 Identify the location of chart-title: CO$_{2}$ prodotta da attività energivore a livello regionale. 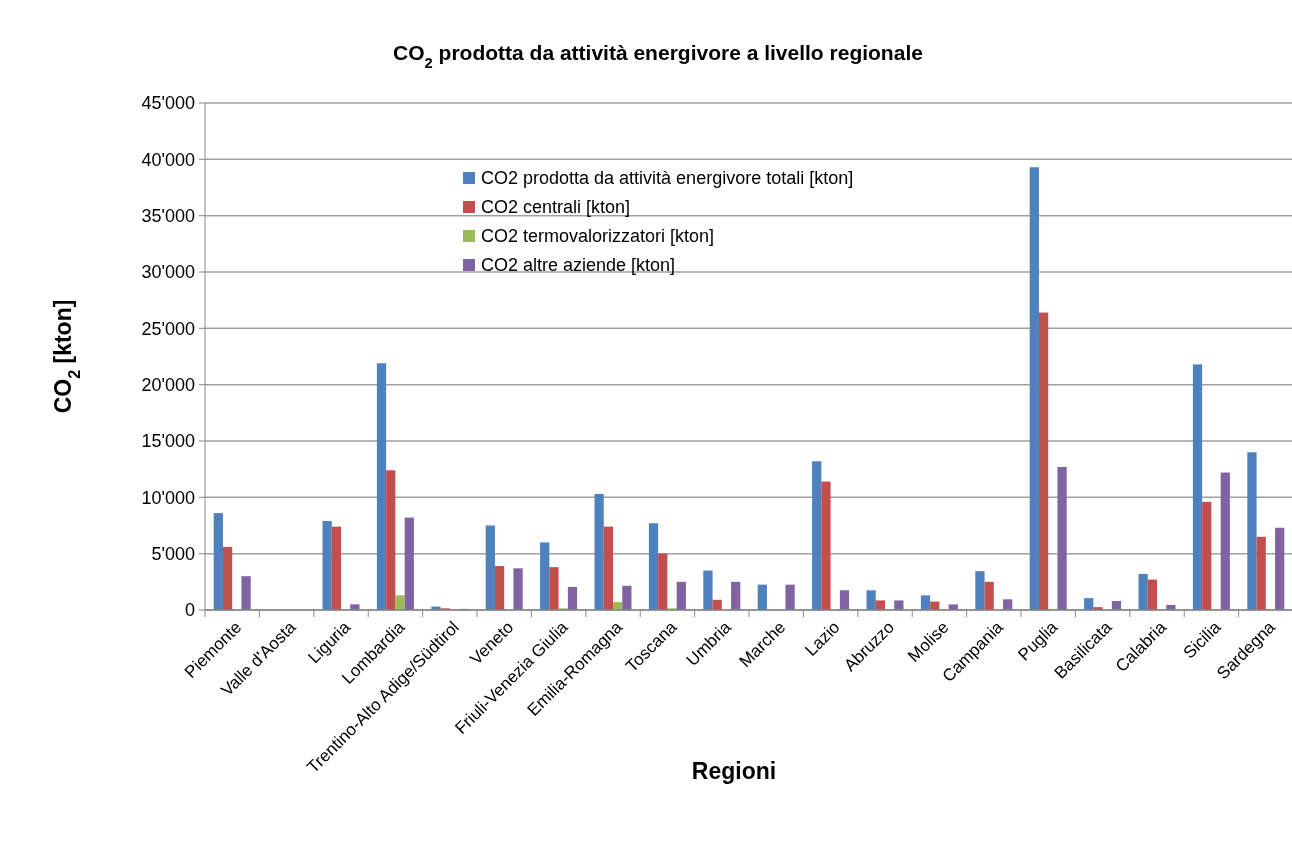
(658, 56).